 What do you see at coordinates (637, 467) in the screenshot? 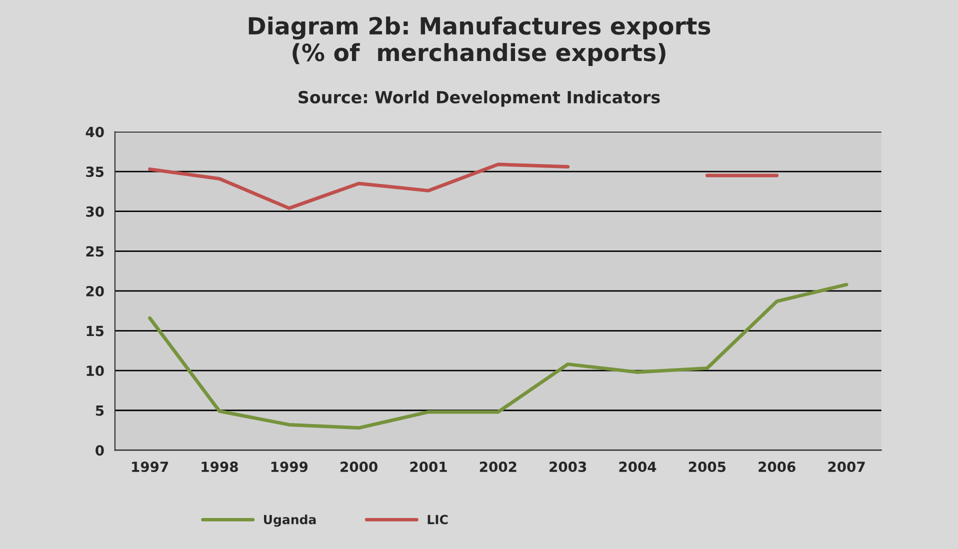
I see `x-tick-label: 2004` at bounding box center [637, 467].